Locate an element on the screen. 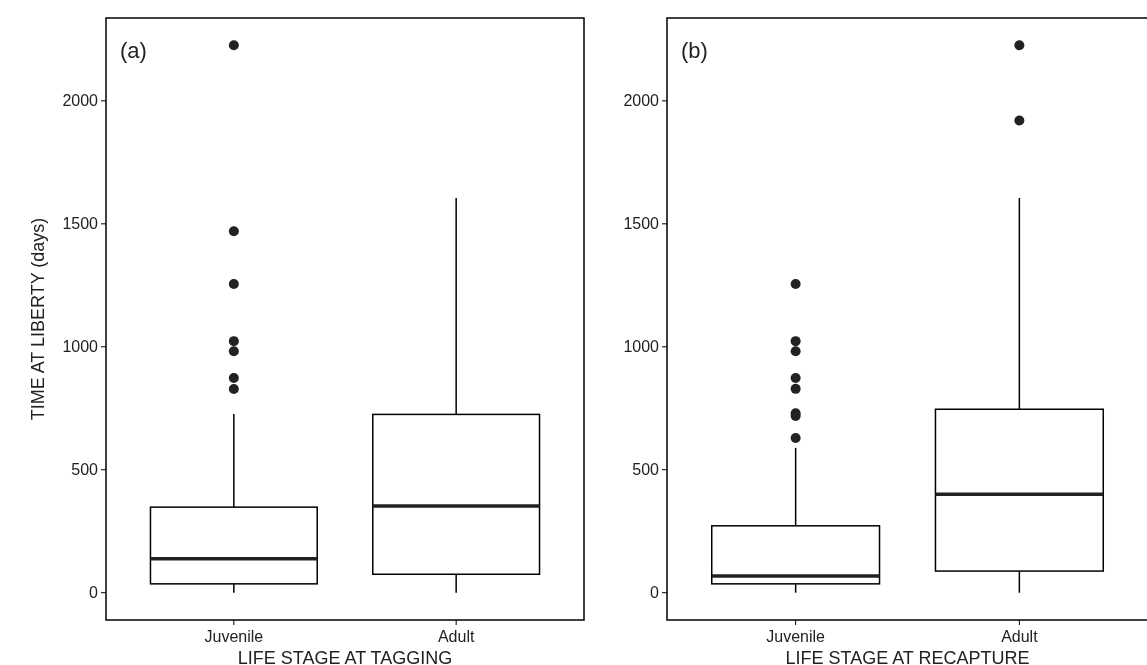 This screenshot has height=665, width=1147. annotation: (a) is located at coordinates (133, 50).